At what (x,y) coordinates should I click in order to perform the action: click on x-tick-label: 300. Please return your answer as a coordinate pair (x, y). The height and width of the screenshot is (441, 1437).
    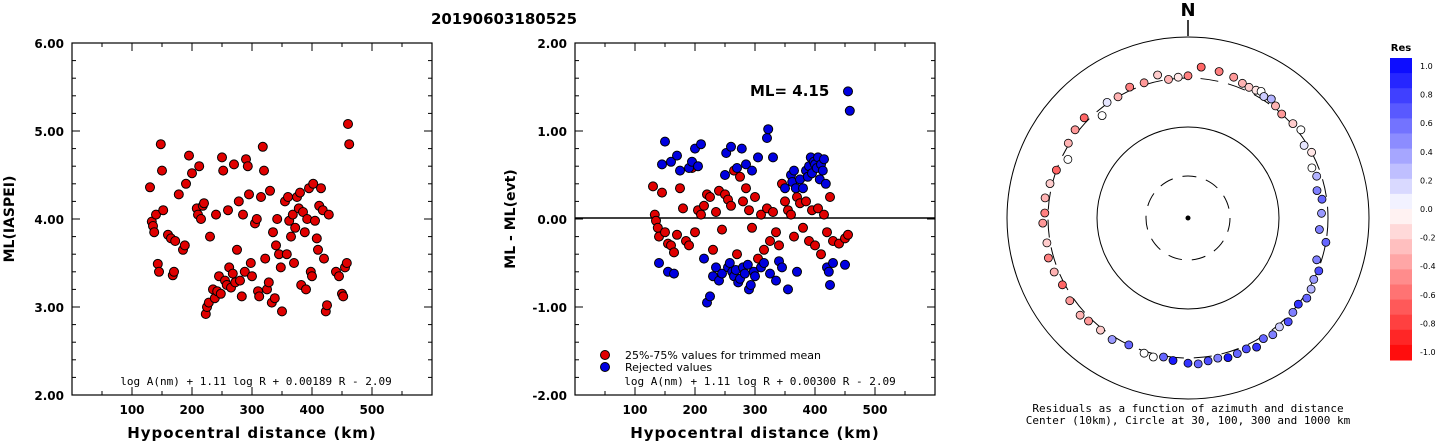
    Looking at the image, I should click on (754, 410).